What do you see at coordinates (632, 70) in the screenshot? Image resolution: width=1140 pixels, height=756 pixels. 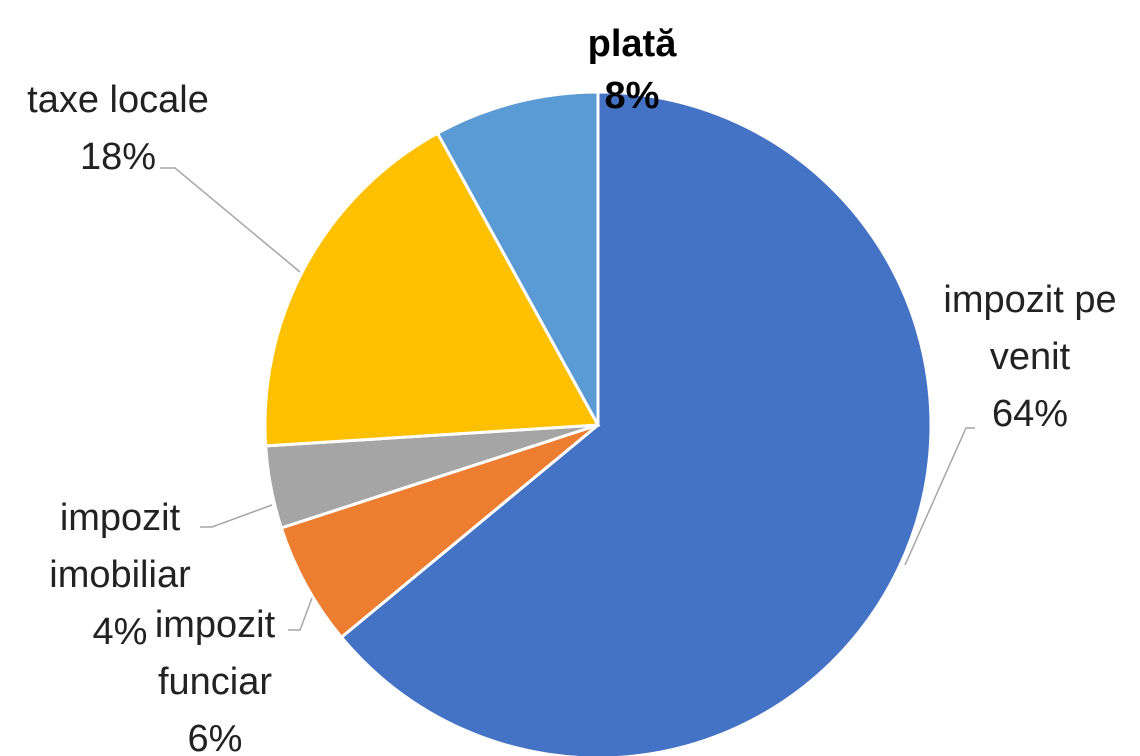 I see `data-label: plată 8%` at bounding box center [632, 70].